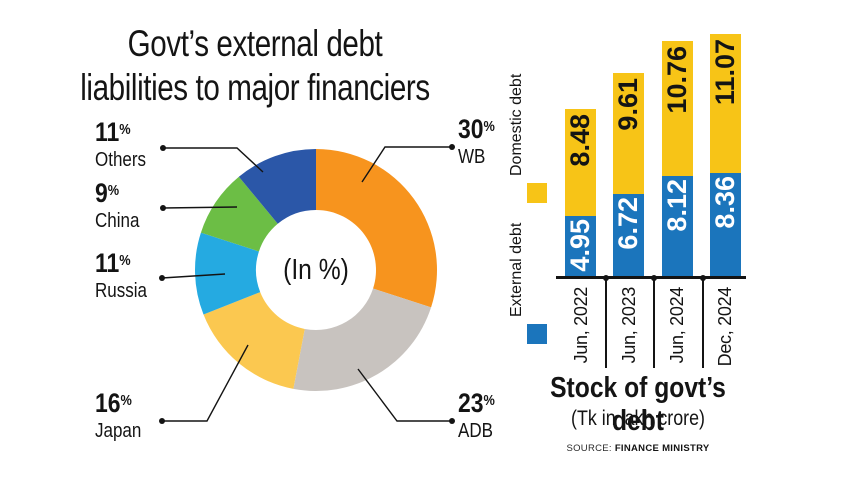 This screenshot has width=857, height=482. Describe the element at coordinates (254, 340) in the screenshot. I see `pie-slice-japan` at that location.